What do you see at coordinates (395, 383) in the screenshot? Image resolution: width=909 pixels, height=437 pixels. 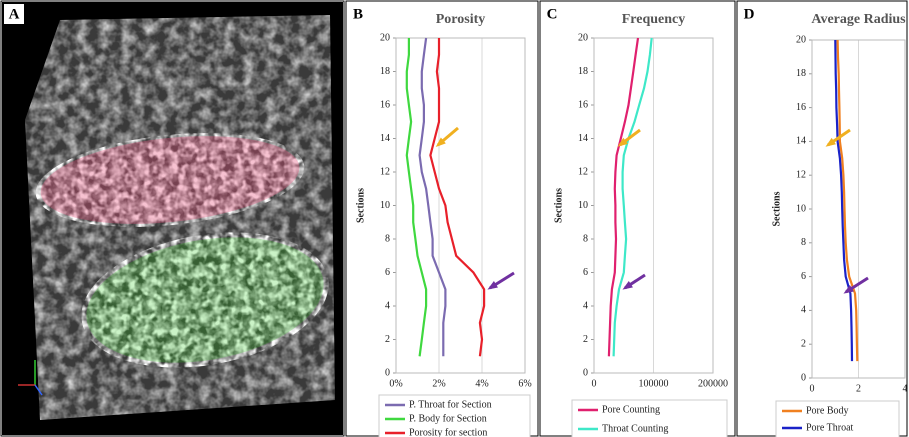 I see `x-tick-label: 0%` at bounding box center [395, 383].